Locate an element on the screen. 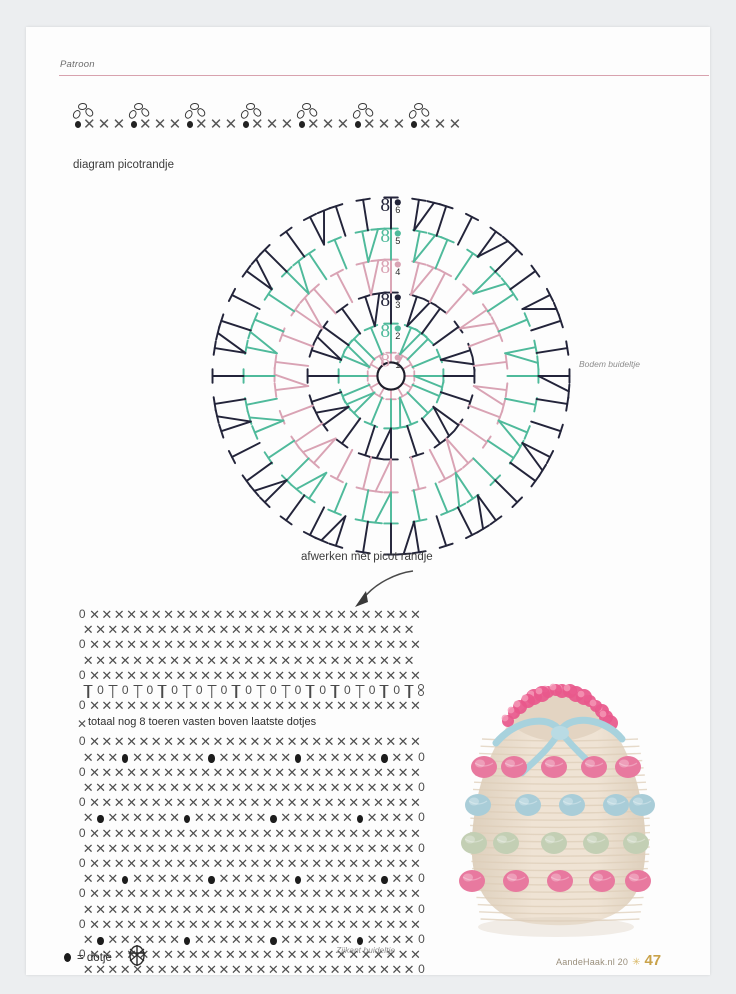 The height and width of the screenshot is (994, 736). grid-row: ✕✕✕✕✕✕✕✕✕✕✕✕✕✕✕✕✕✕✕✕✕✕✕✕✕✕✕ 0 is located at coordinates (255, 968).